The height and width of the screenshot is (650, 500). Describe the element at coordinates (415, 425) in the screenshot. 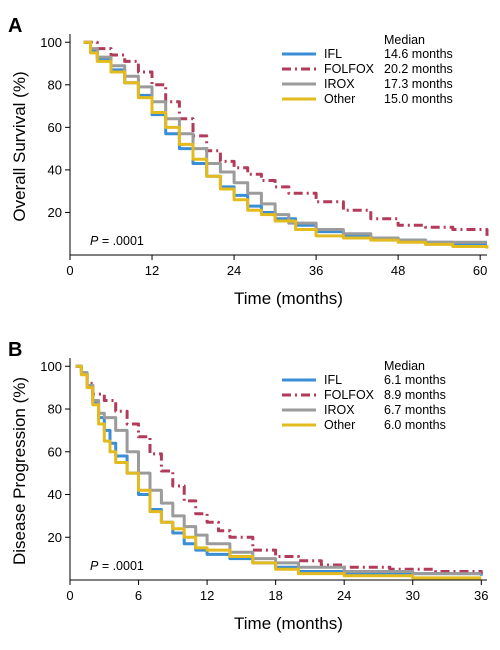

I see `legend-median: 6.0 months` at that location.